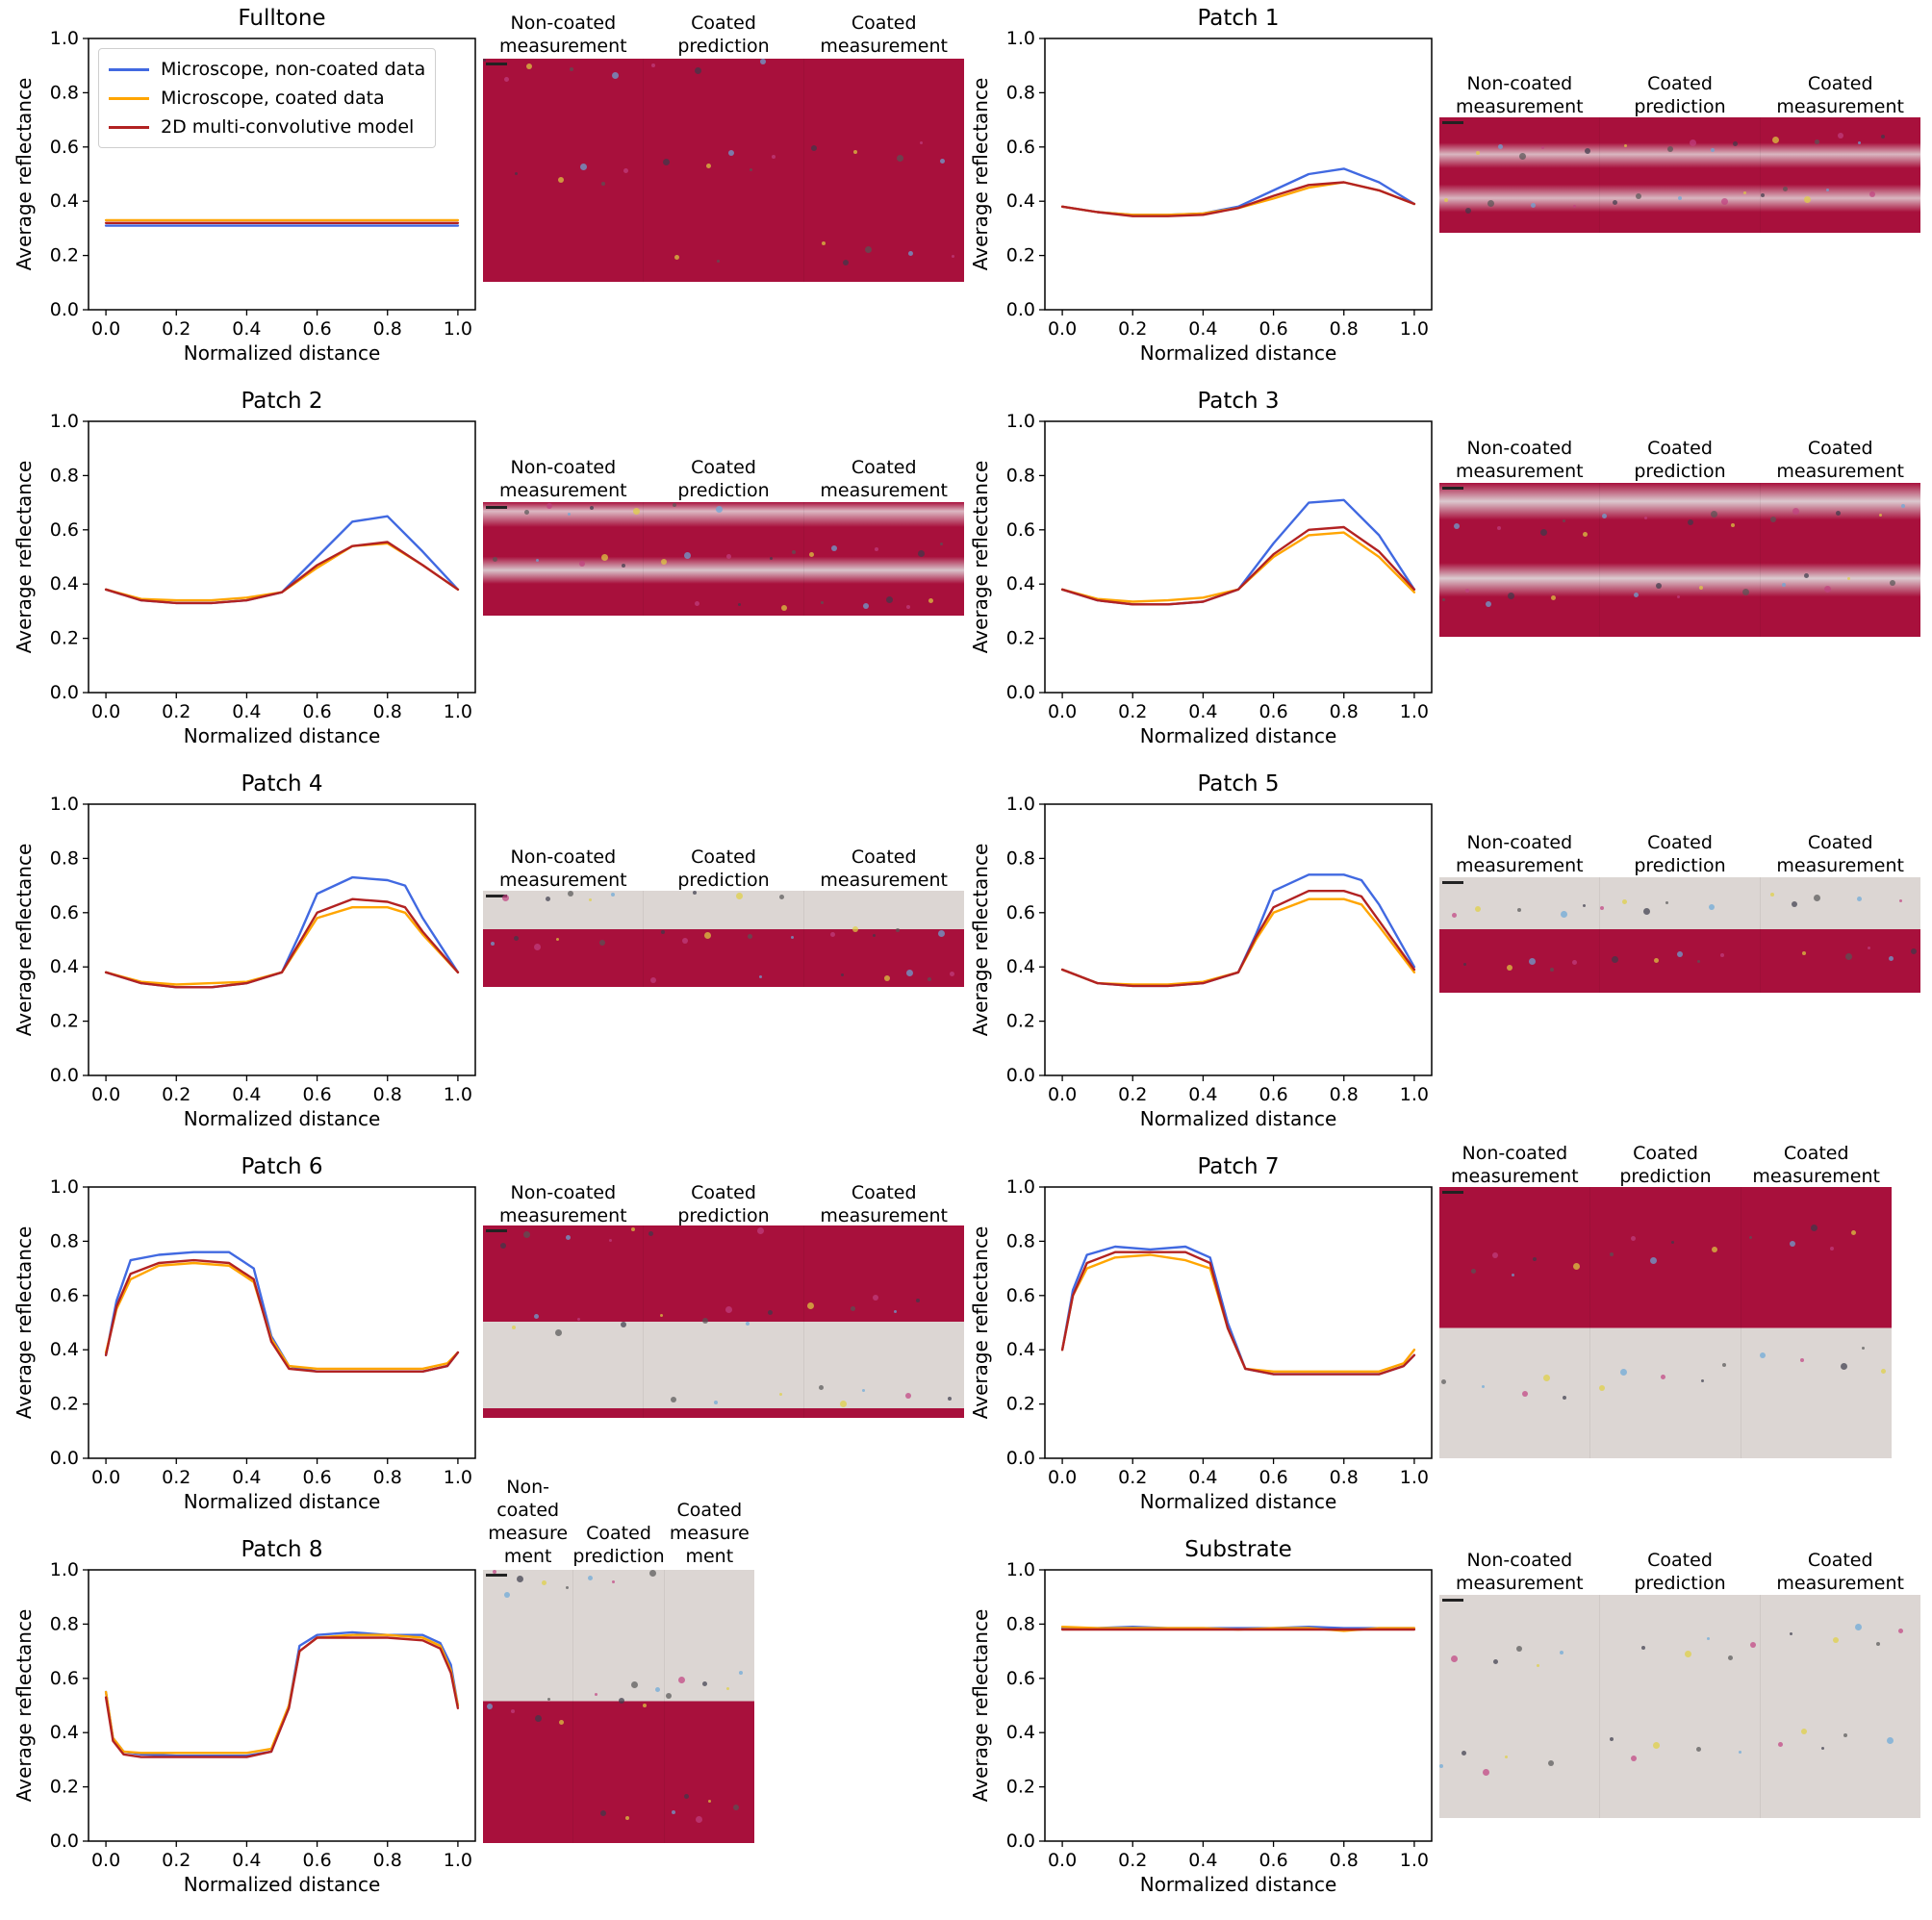  What do you see at coordinates (64, 92) in the screenshot?
I see `y-tick-label: 0.8` at bounding box center [64, 92].